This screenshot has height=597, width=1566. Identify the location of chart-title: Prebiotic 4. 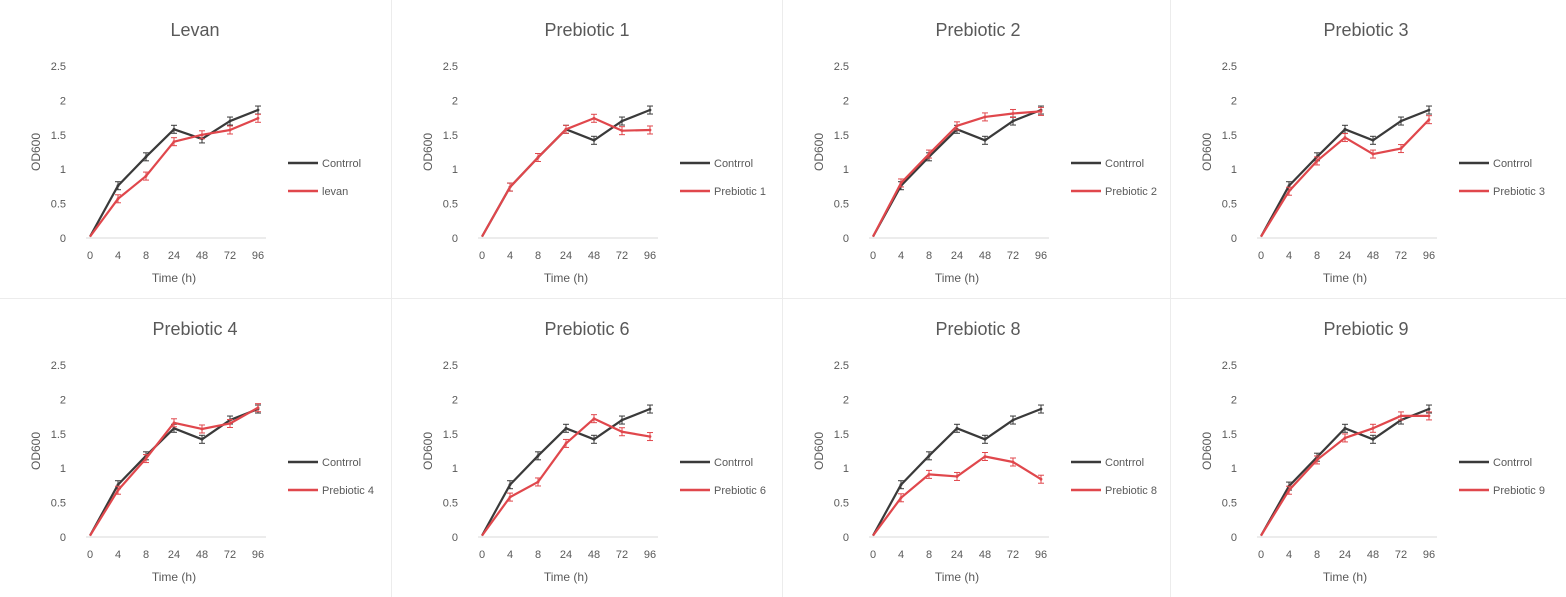
(194, 329).